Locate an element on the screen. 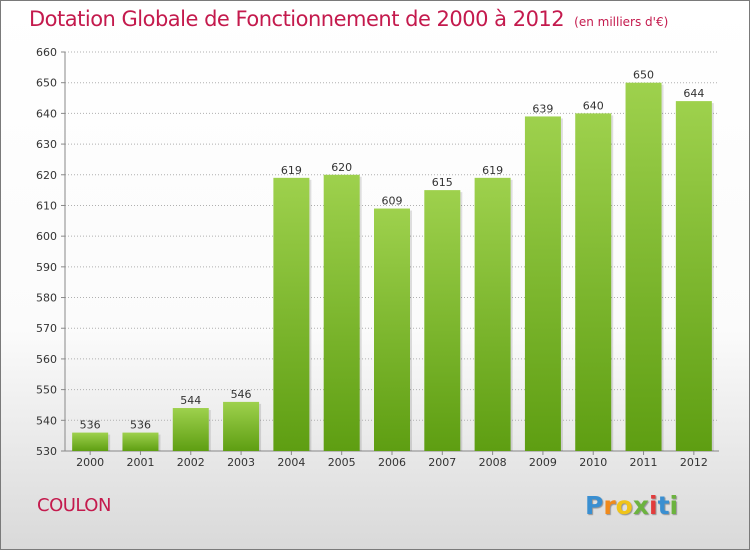 Image resolution: width=750 pixels, height=550 pixels. y-tick-label: 590 is located at coordinates (46, 267).